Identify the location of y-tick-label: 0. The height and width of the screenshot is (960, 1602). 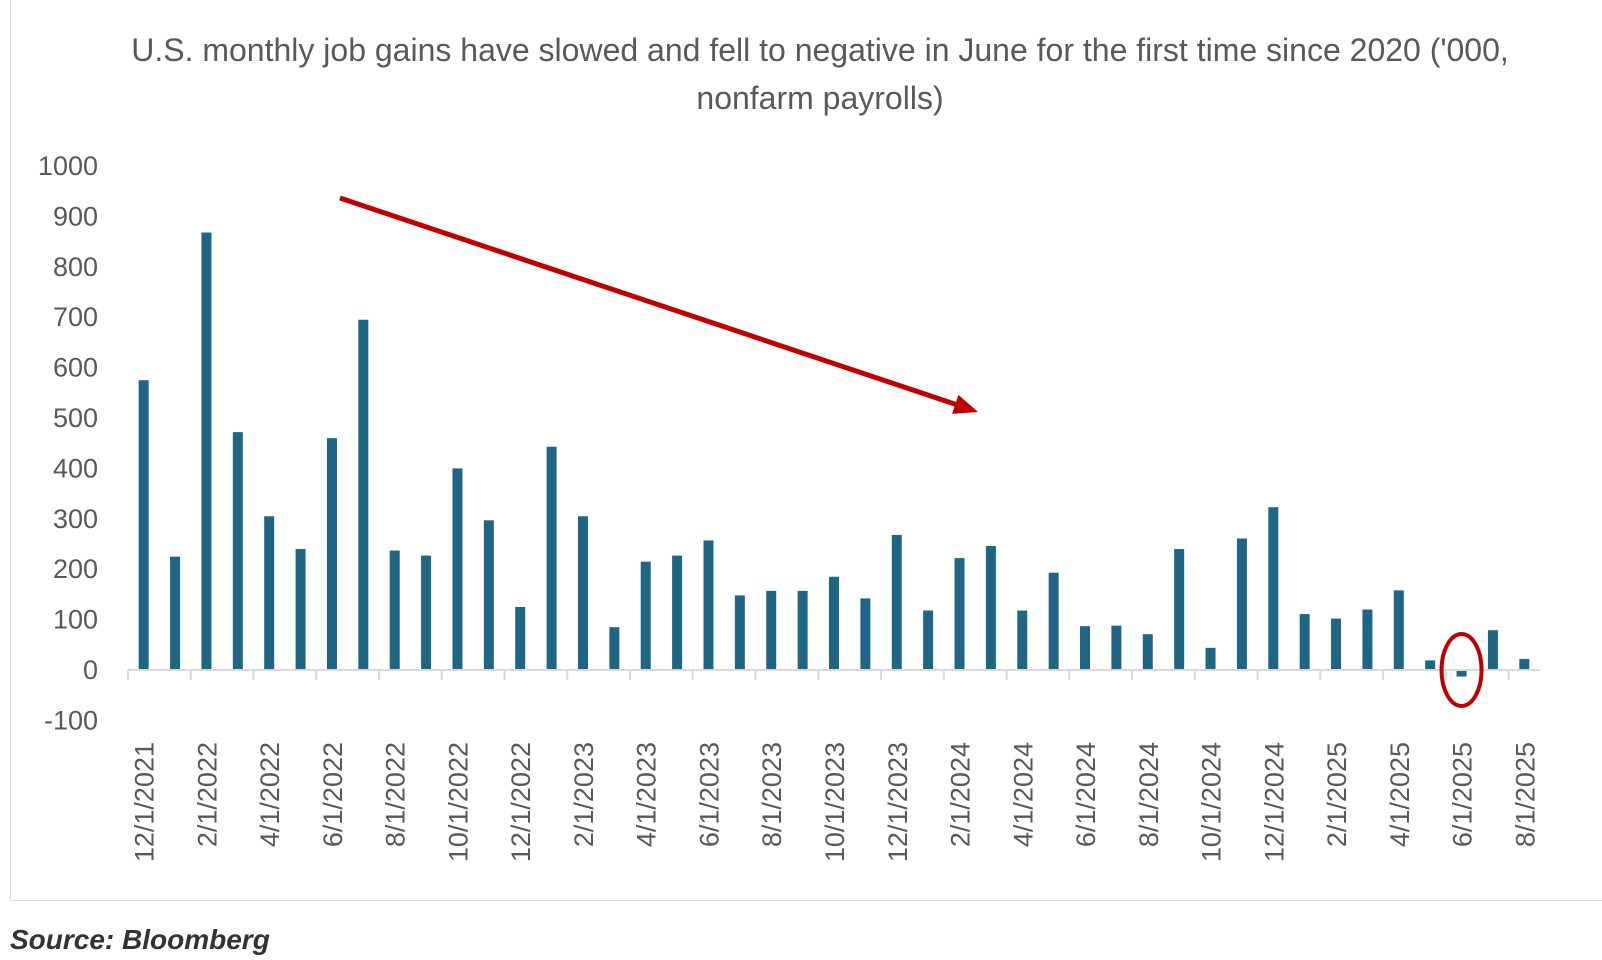
(90, 670).